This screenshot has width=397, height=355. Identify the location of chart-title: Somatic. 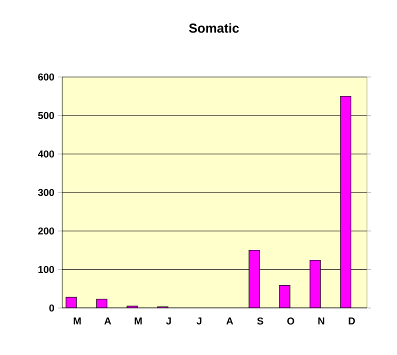
(214, 28).